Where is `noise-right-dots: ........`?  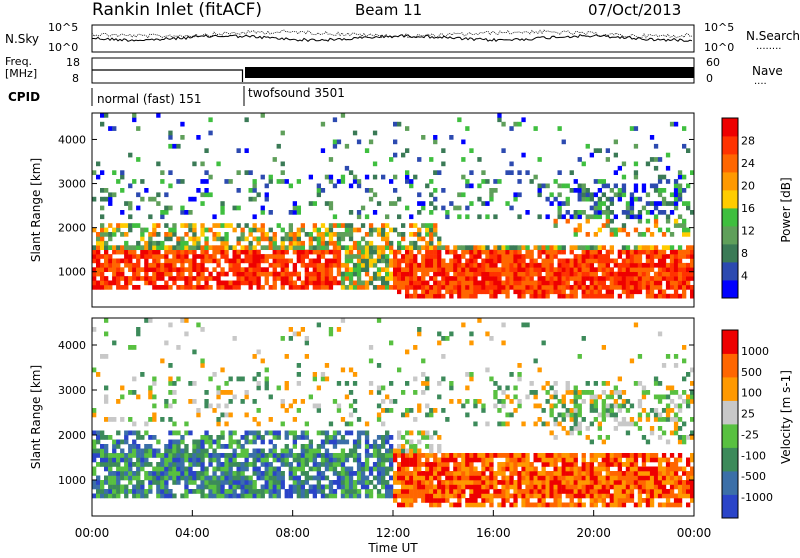 noise-right-dots: ........ is located at coordinates (768, 46).